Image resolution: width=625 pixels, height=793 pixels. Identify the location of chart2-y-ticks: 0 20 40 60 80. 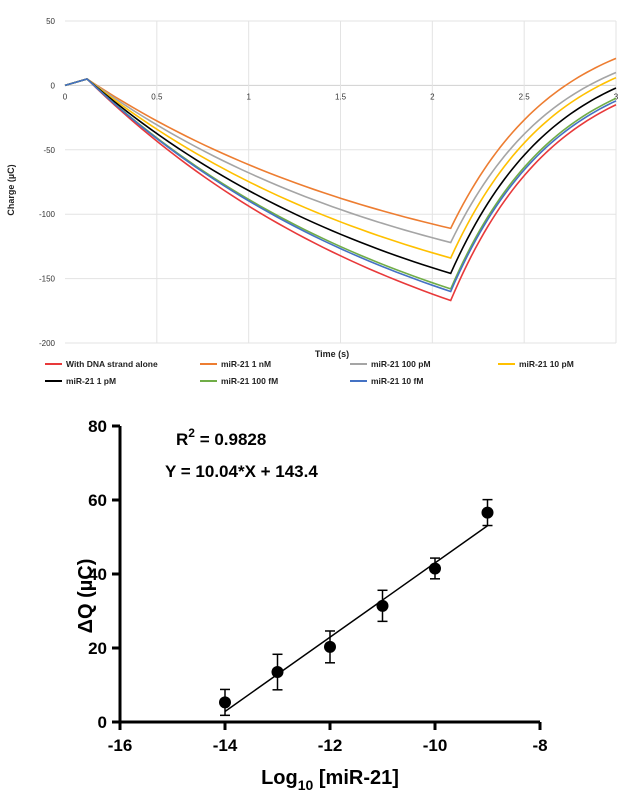
(104, 574).